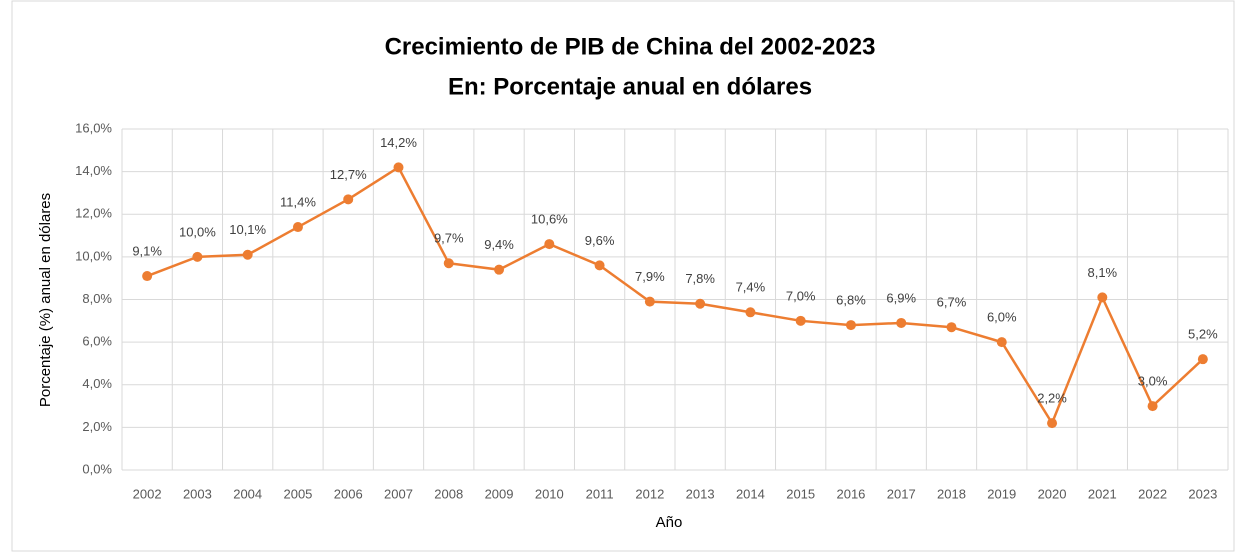 This screenshot has width=1238, height=554. Describe the element at coordinates (247, 493) in the screenshot. I see `x-tick-label: 2004` at that location.